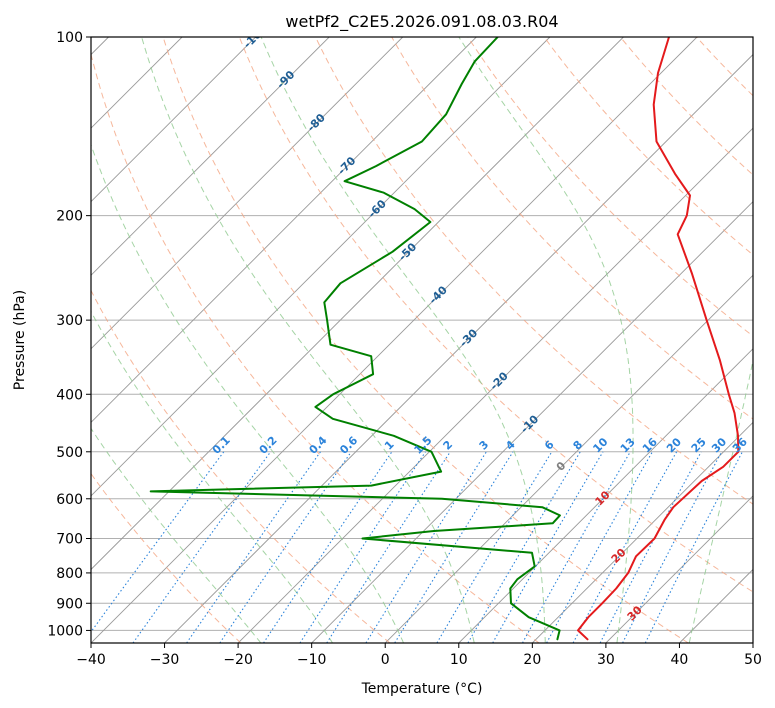 The image size is (775, 708). I want to click on x-tick-label: −10, so click(312, 660).